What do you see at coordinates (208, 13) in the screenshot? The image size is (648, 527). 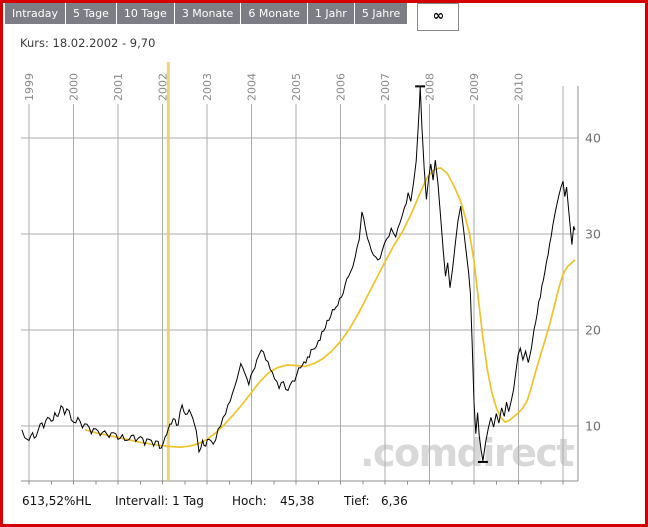 I see `tab-3-monate: 3 Monate` at bounding box center [208, 13].